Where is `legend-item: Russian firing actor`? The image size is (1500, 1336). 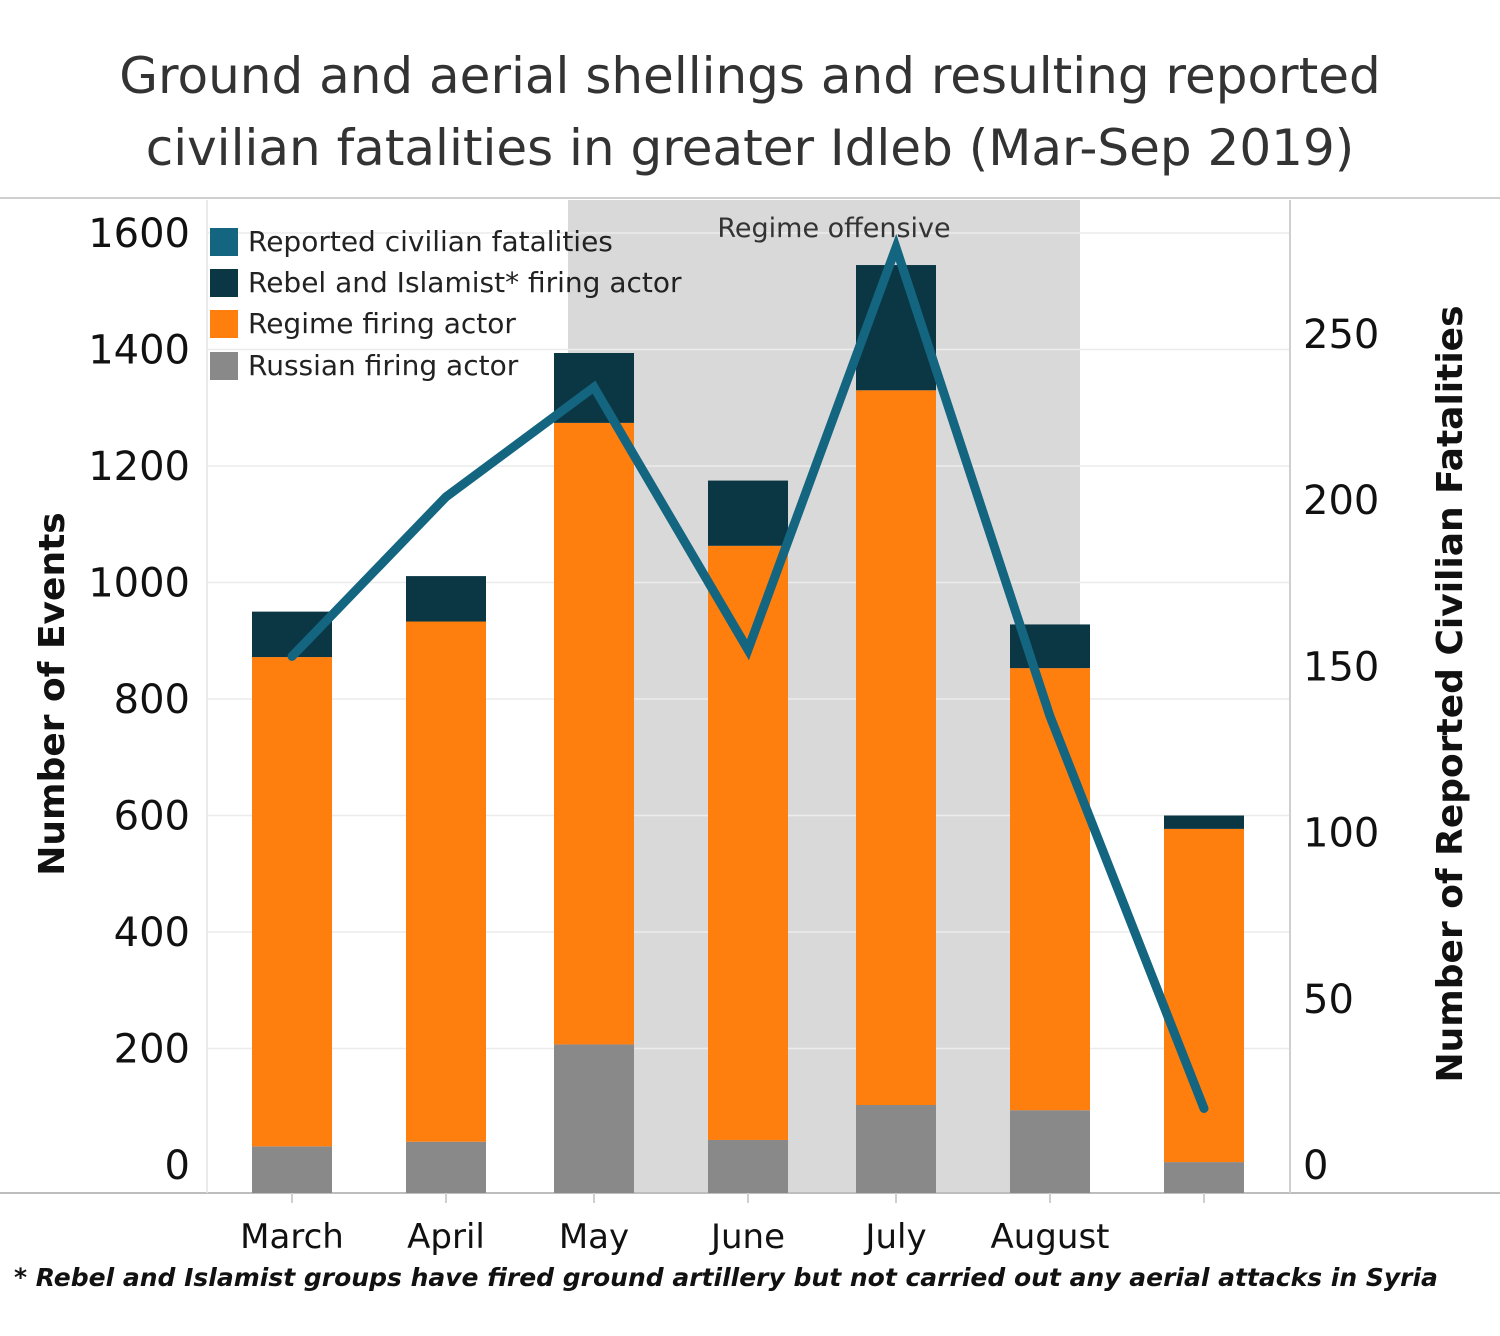
legend-item: Russian firing actor is located at coordinates (364, 365).